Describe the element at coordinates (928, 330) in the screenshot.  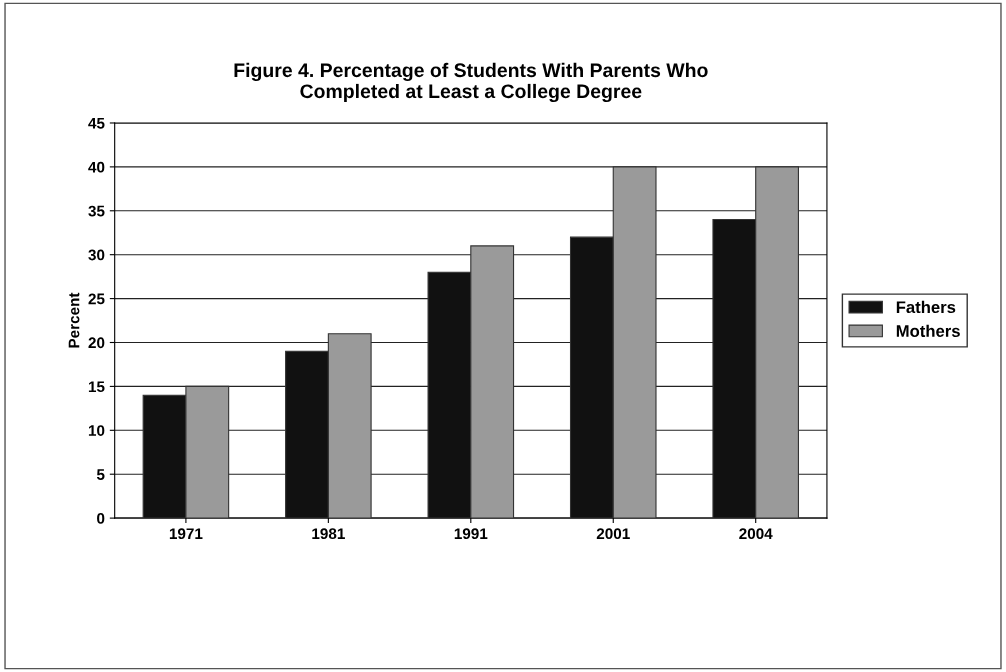
I see `legend-label: Mothers` at that location.